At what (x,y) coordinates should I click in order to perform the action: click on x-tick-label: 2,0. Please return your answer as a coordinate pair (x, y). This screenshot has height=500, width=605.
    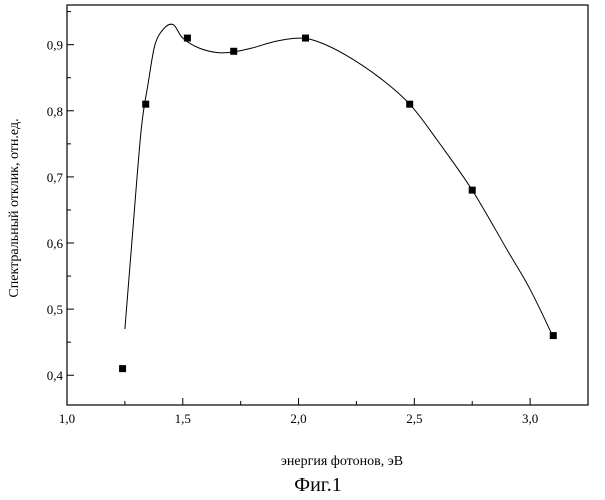
    Looking at the image, I should click on (298, 418).